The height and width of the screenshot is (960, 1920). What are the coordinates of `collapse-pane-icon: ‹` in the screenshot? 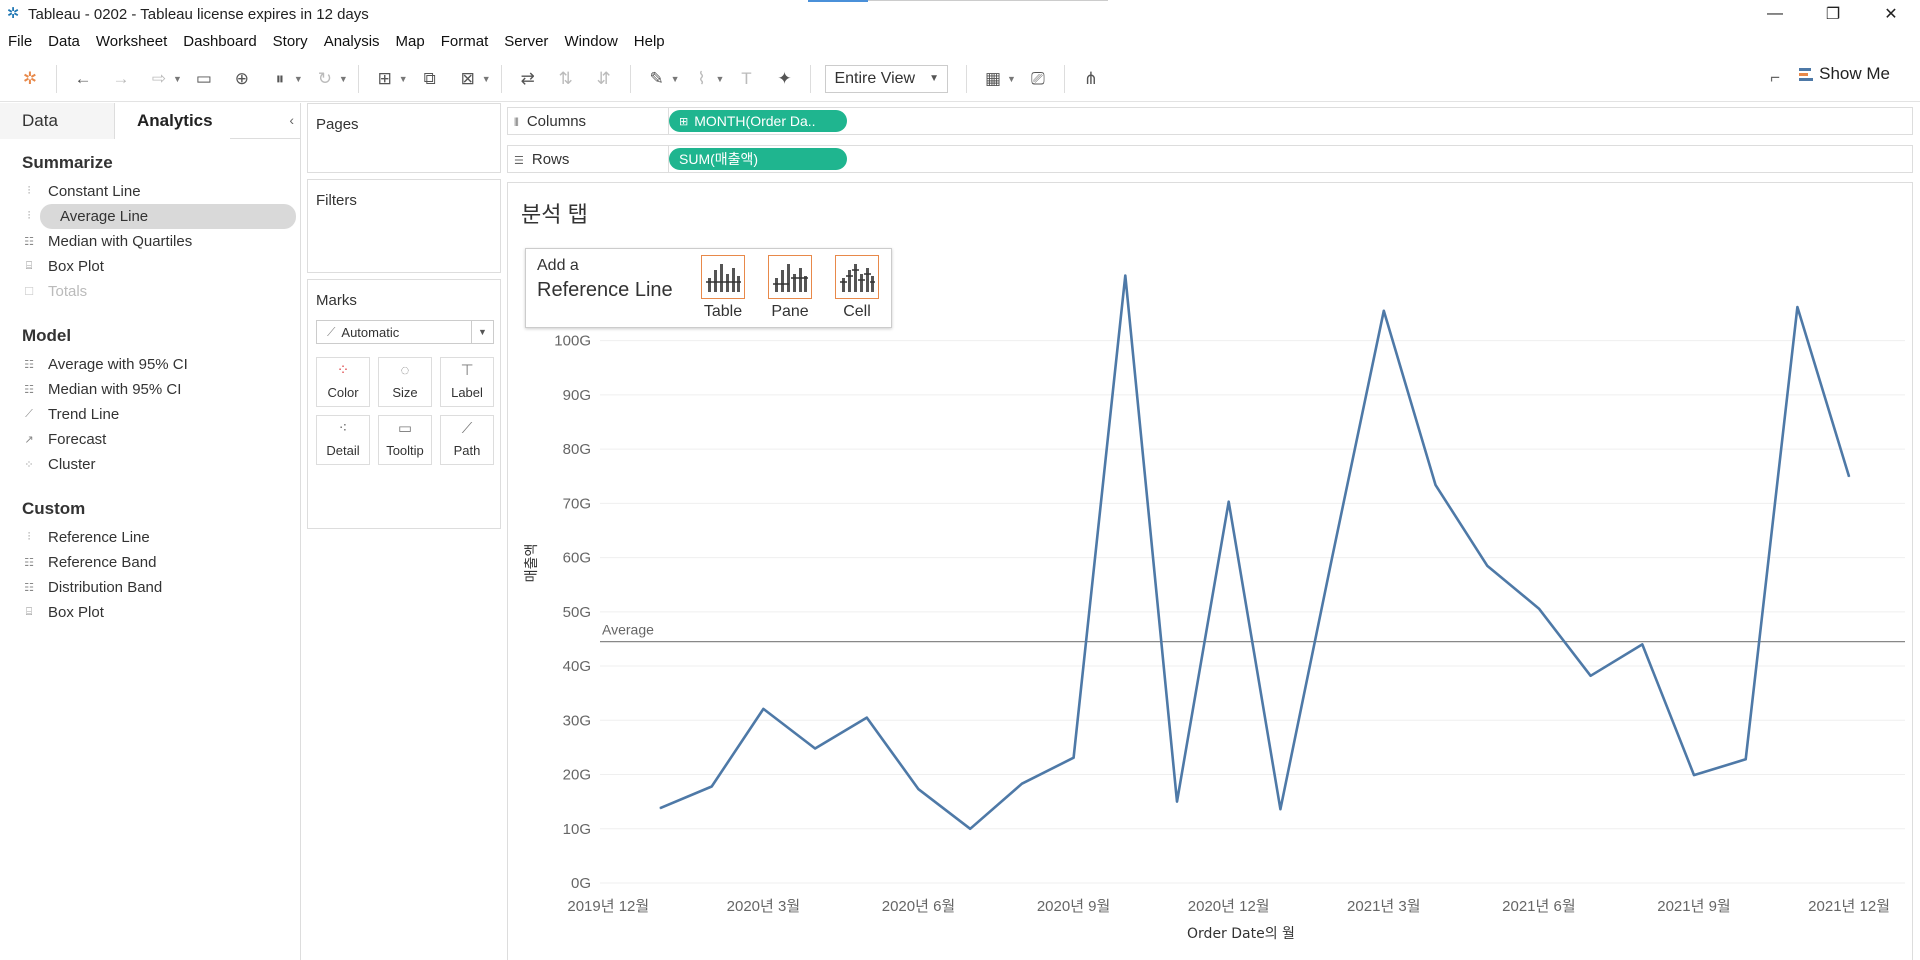 It's located at (291, 120).